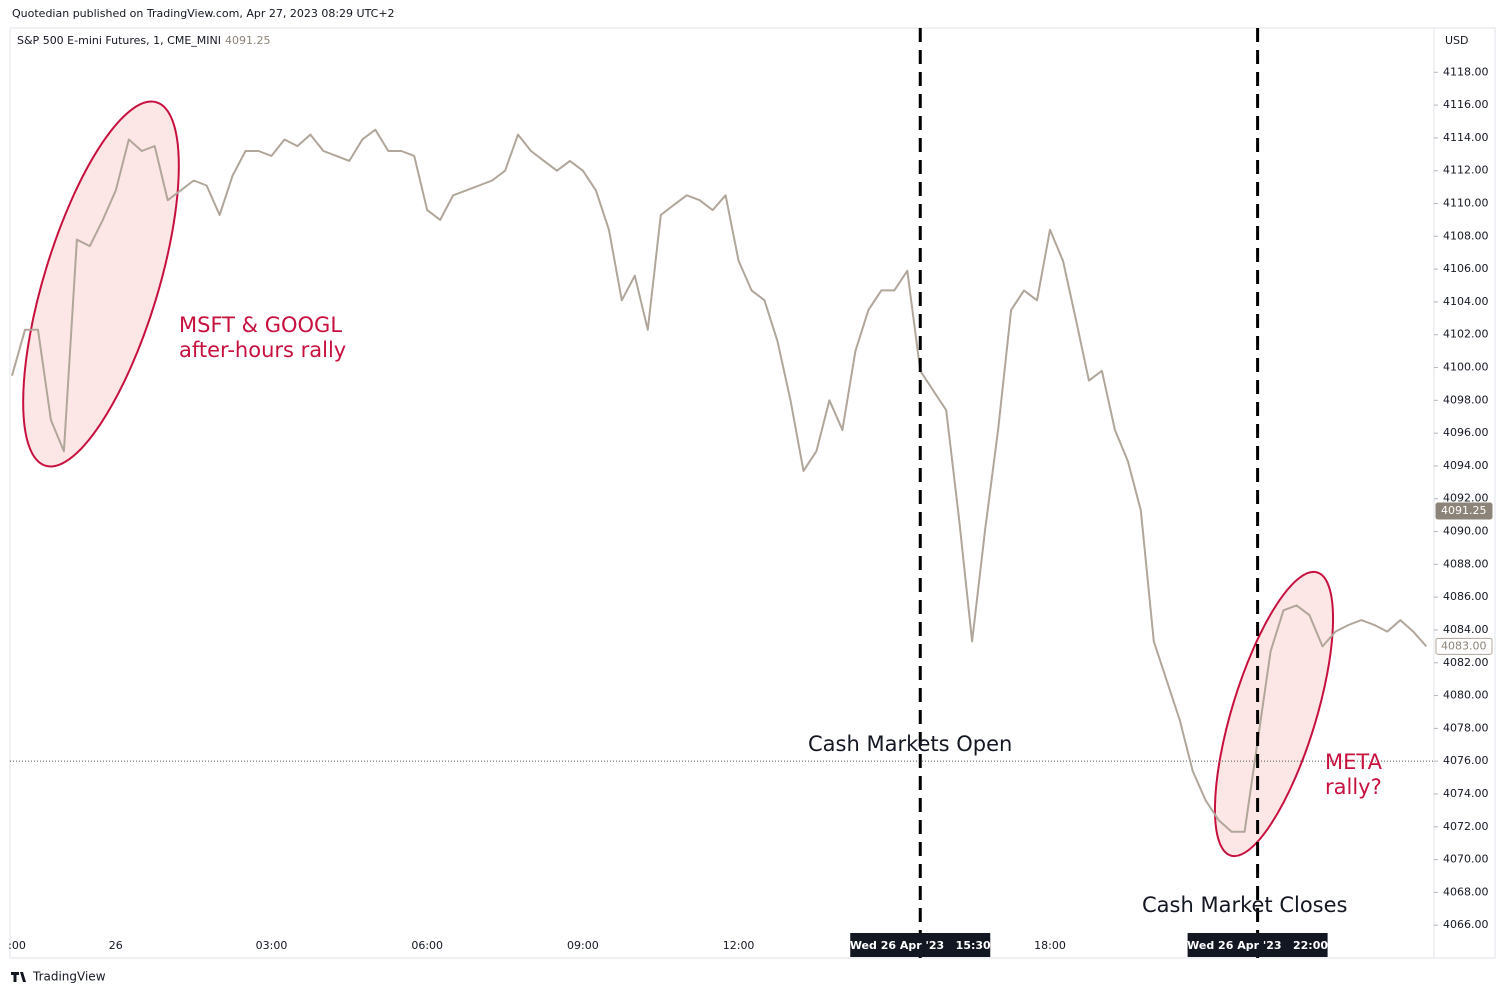  Describe the element at coordinates (1466, 137) in the screenshot. I see `y-tick-label: 4114.00` at that location.